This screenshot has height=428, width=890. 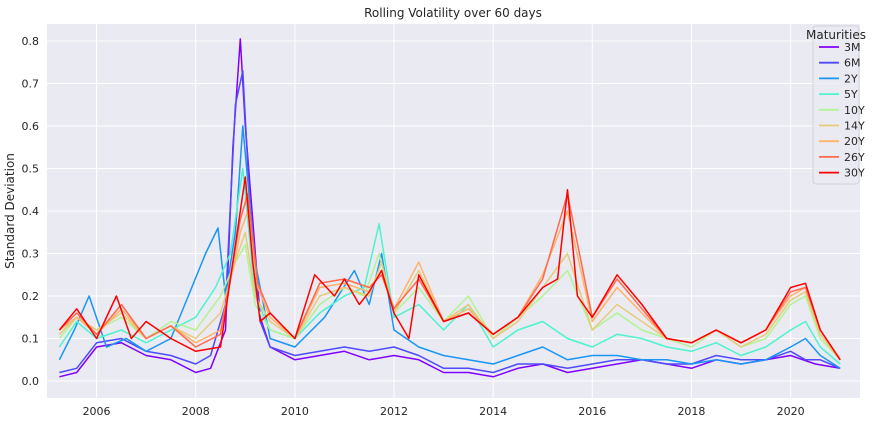 What do you see at coordinates (31, 296) in the screenshot?
I see `y-tick-label: 0.2` at bounding box center [31, 296].